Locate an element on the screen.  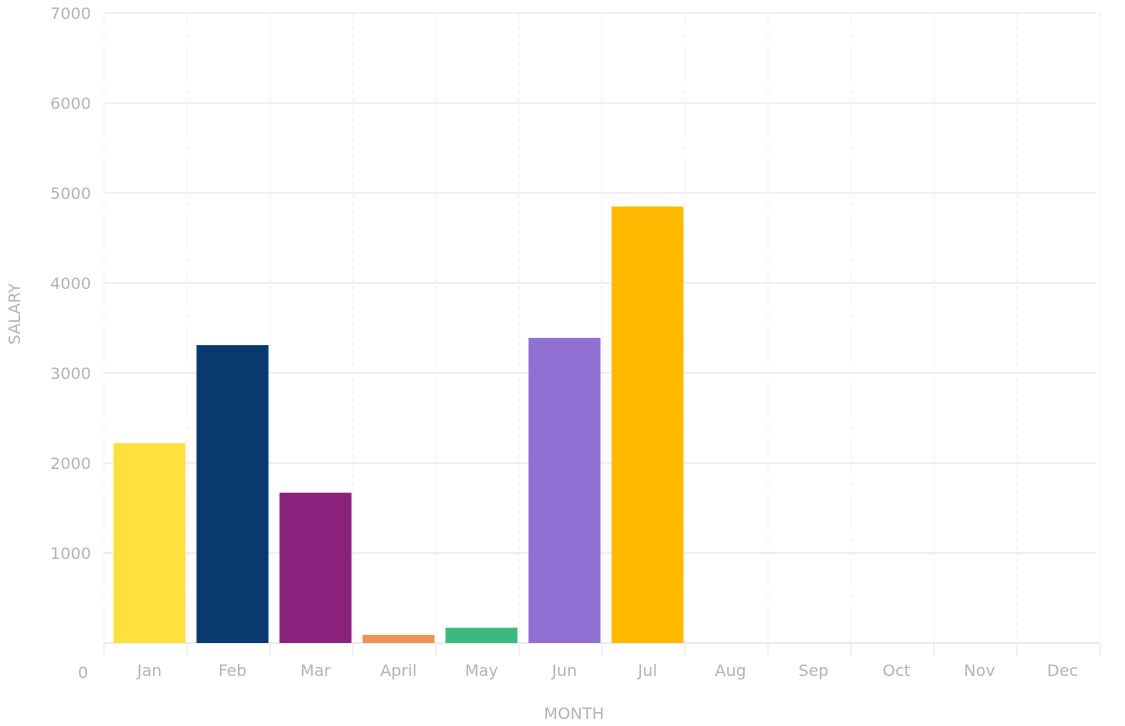
x-tick-label: Nov is located at coordinates (979, 670).